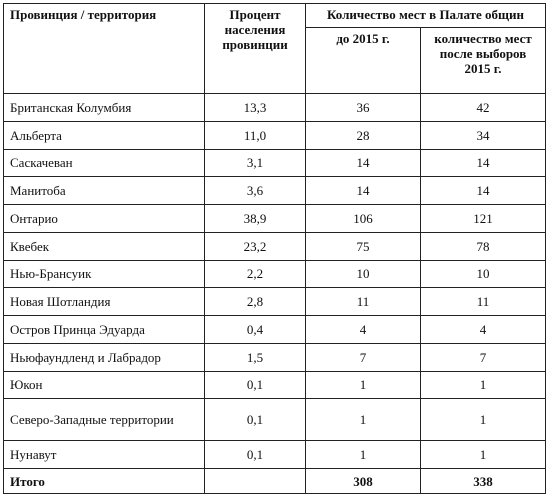 This screenshot has height=499, width=547. What do you see at coordinates (363, 246) in the screenshot?
I see `seats-before-2015: 75` at bounding box center [363, 246].